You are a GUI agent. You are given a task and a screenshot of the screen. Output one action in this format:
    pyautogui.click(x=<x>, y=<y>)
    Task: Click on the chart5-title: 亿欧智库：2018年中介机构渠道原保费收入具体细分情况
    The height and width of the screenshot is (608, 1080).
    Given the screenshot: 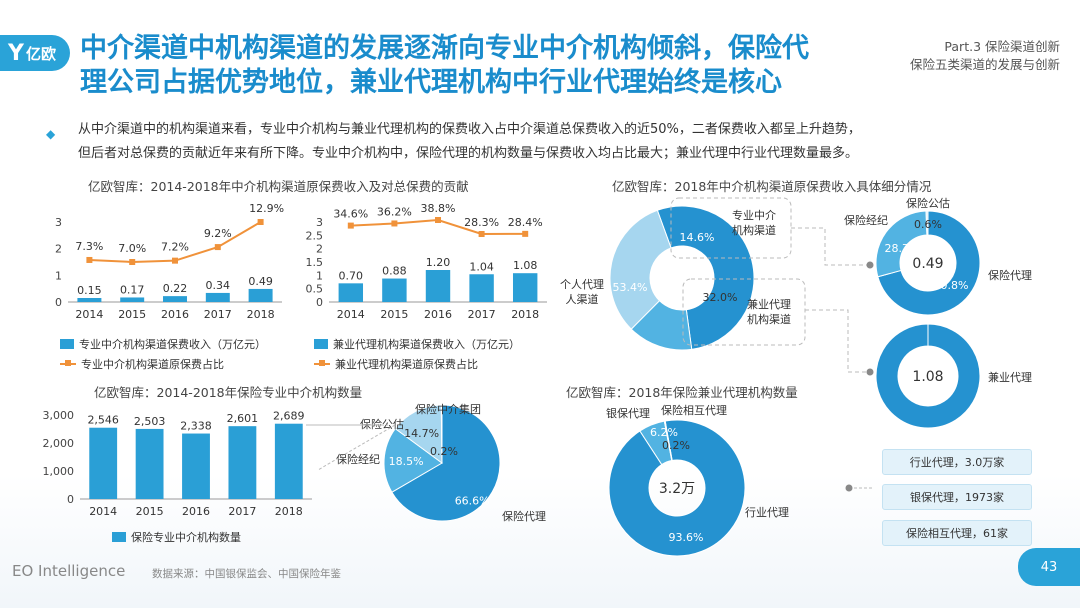 What is the action you would take?
    pyautogui.click(x=772, y=186)
    